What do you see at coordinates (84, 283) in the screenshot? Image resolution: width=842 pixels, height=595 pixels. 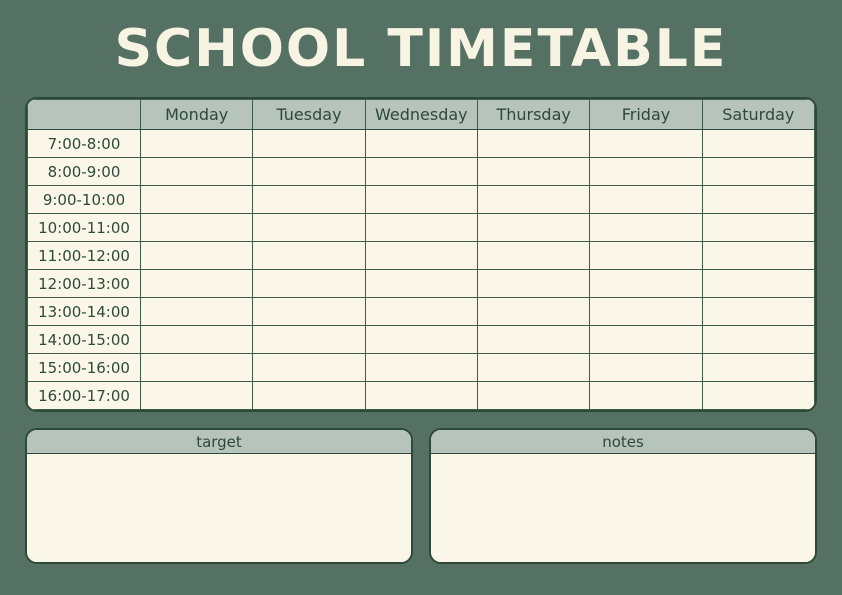 I see `time-slot-label: 12:00-13:00` at bounding box center [84, 283].